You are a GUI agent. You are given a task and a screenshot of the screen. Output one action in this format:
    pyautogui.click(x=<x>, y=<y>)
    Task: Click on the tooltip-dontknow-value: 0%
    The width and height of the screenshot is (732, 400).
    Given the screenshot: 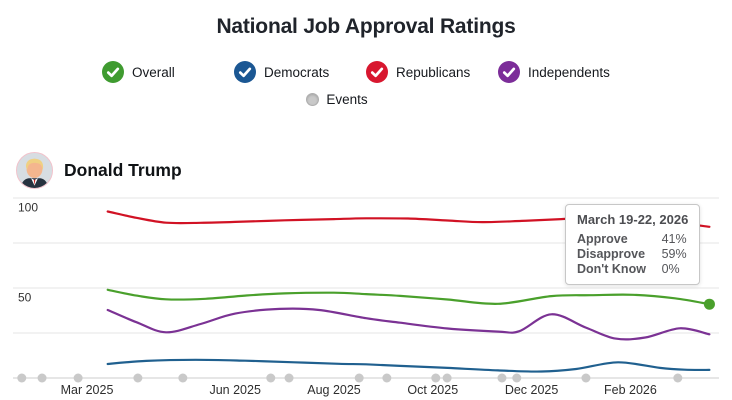 What is the action you would take?
    pyautogui.click(x=670, y=269)
    